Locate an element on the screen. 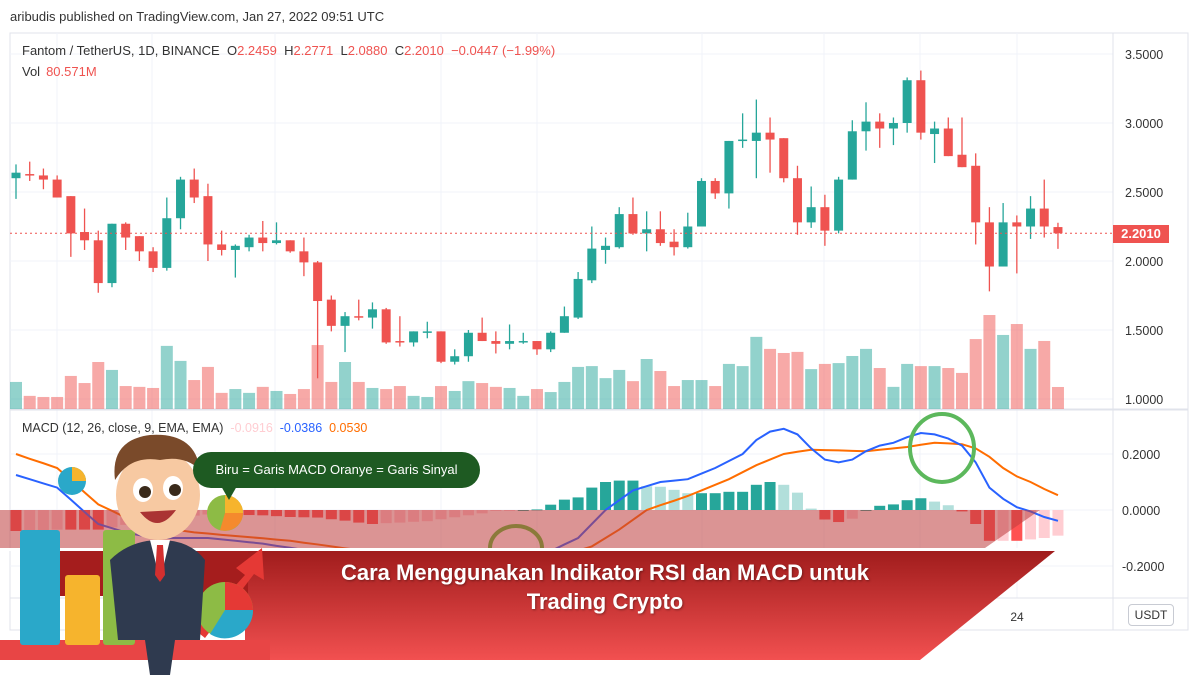  title-banner is located at coordinates (650, 605).